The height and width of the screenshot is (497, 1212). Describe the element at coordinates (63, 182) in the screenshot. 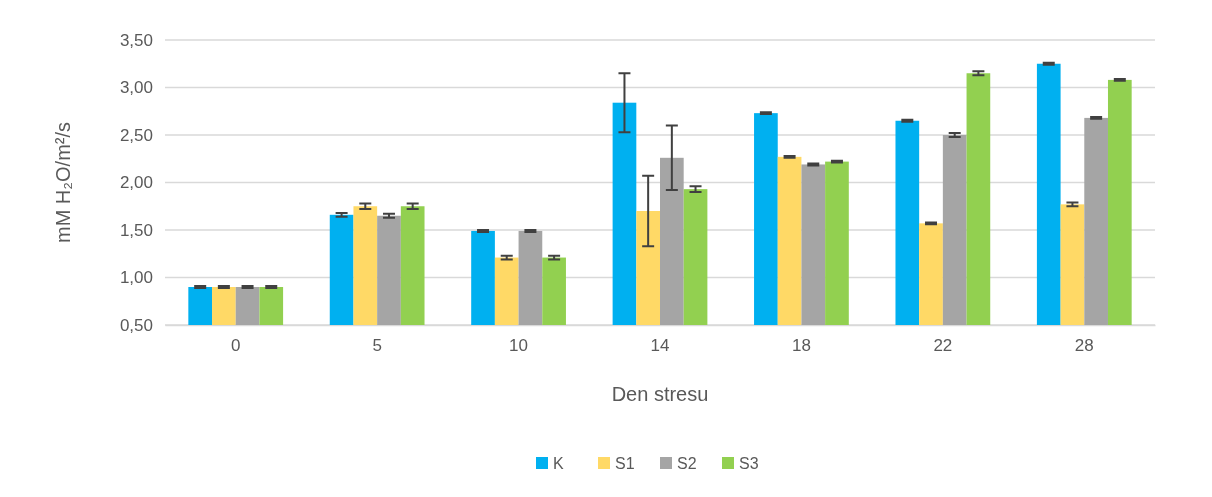

I see `y-axis-title: mM H₂O/m²/s` at that location.